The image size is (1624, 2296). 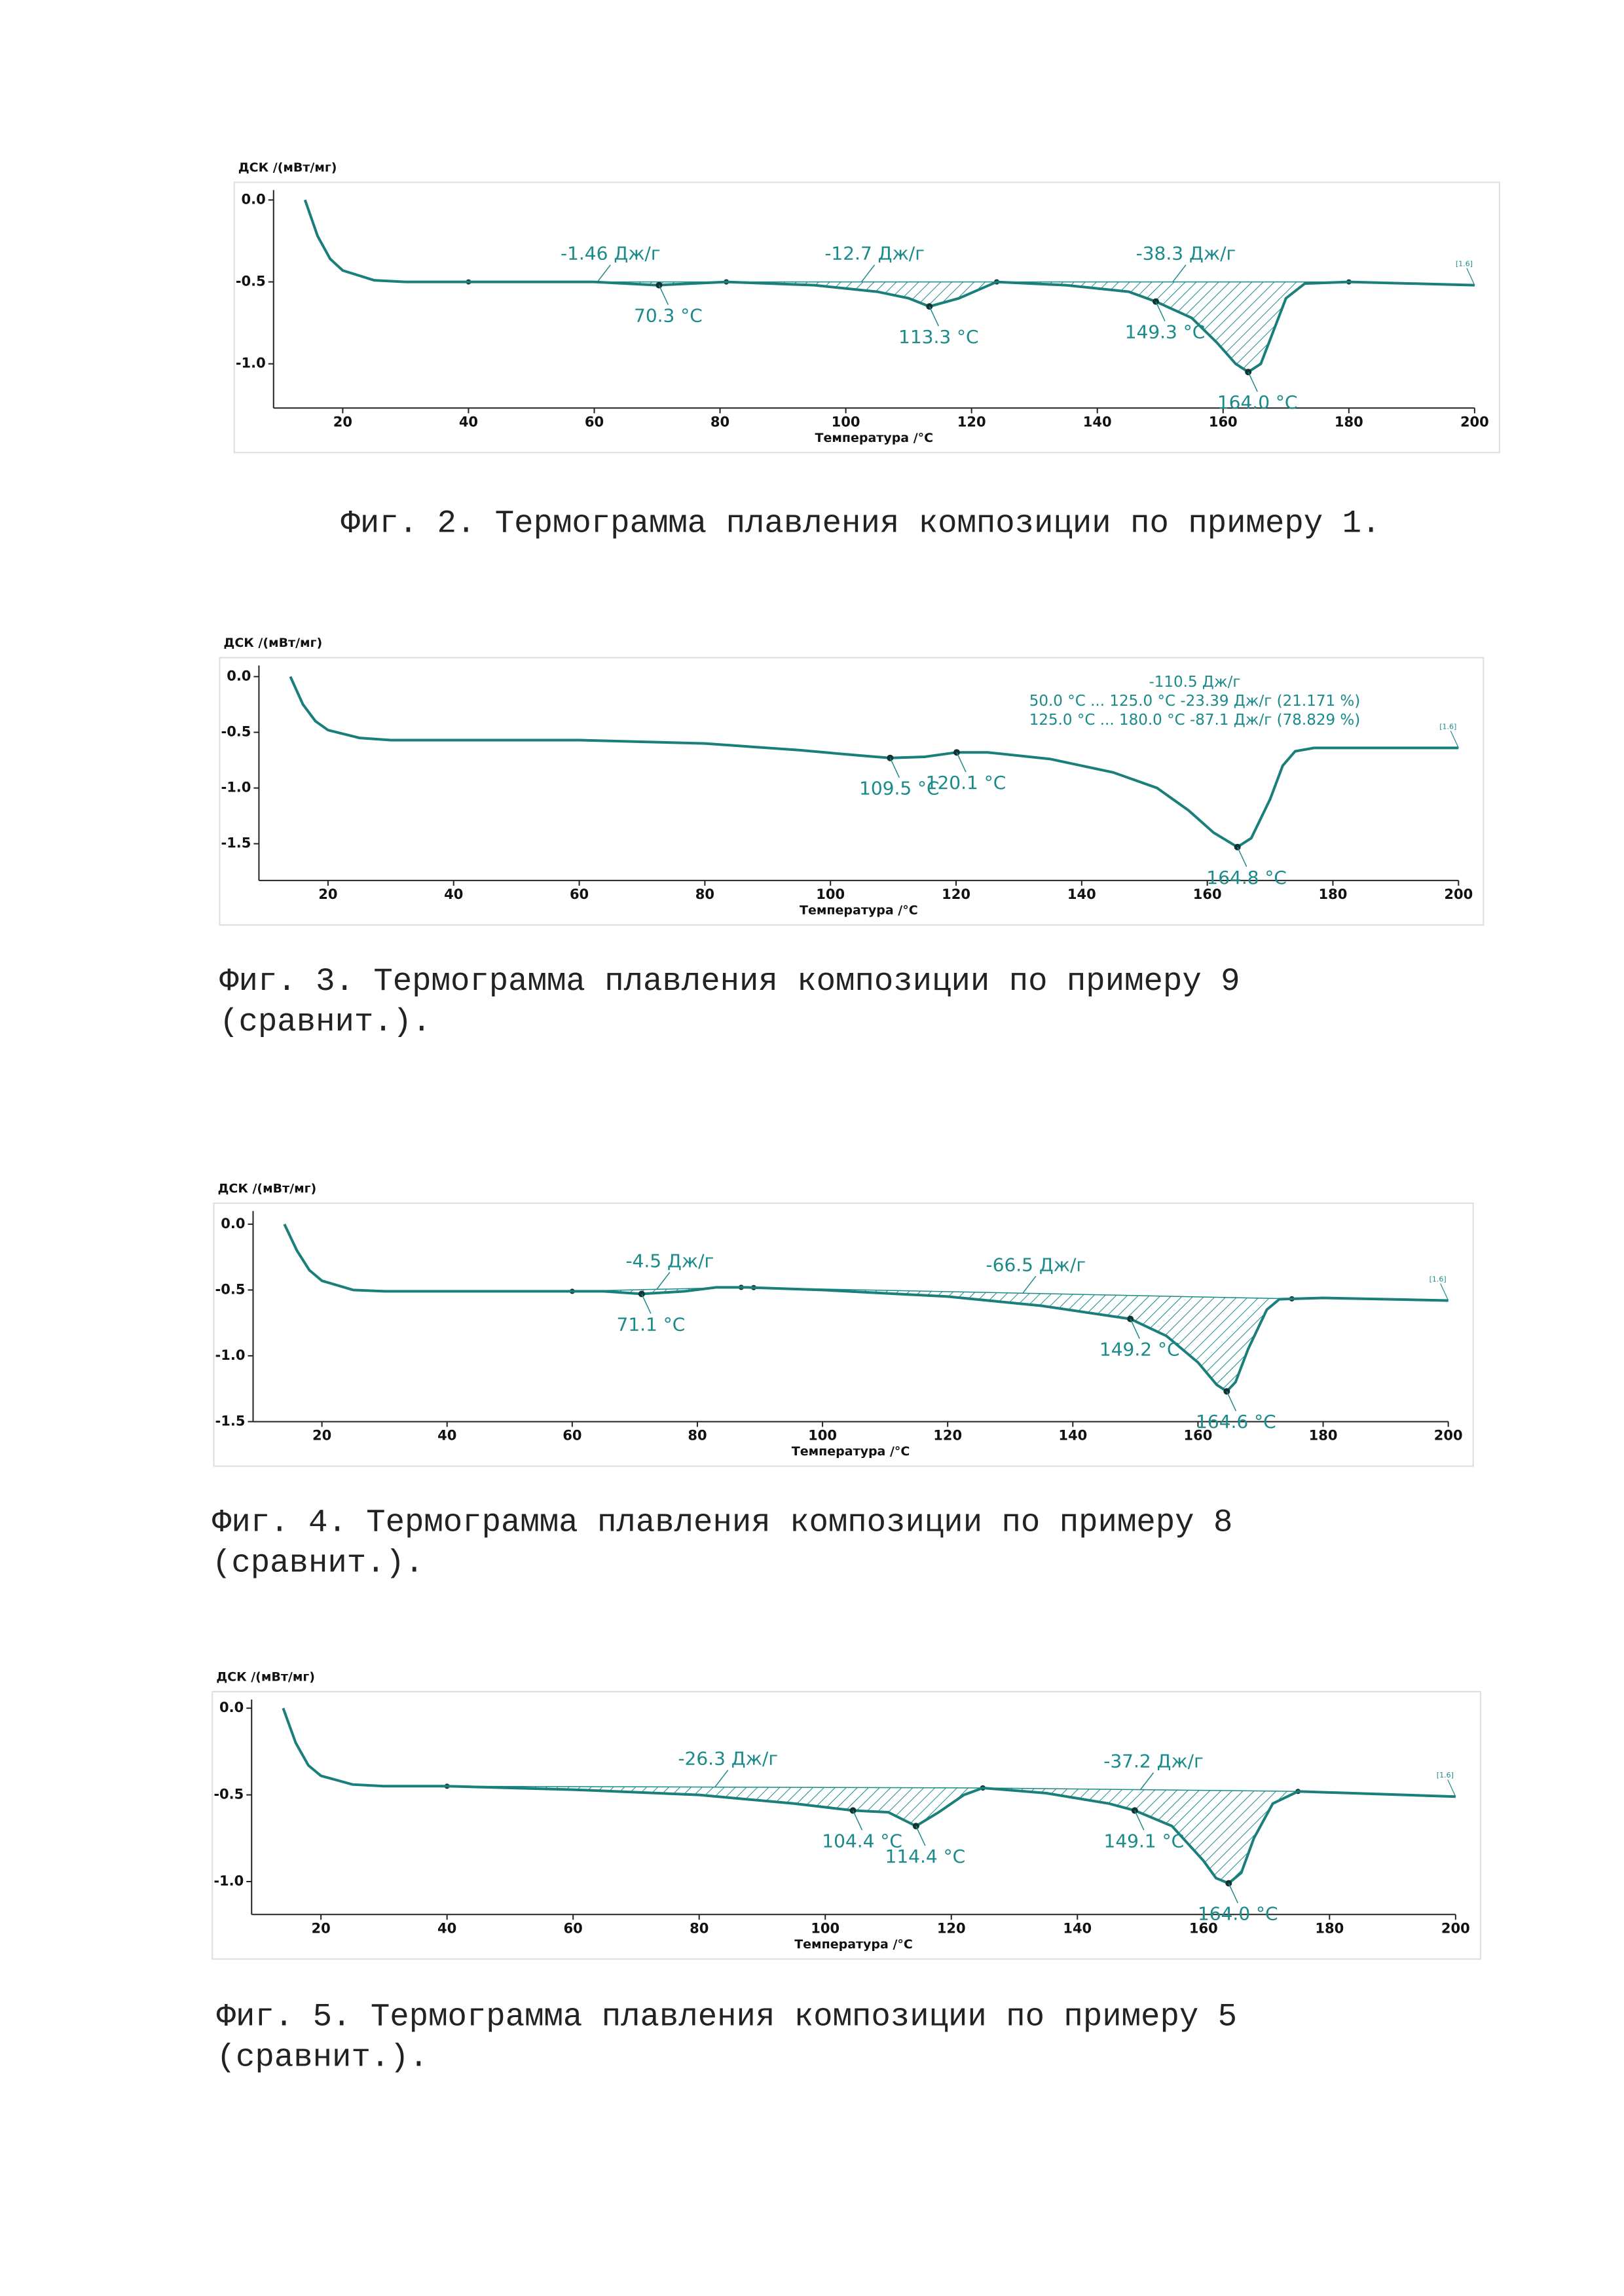 What do you see at coordinates (966, 782) in the screenshot?
I see `peak-label: 120.1 °C` at bounding box center [966, 782].